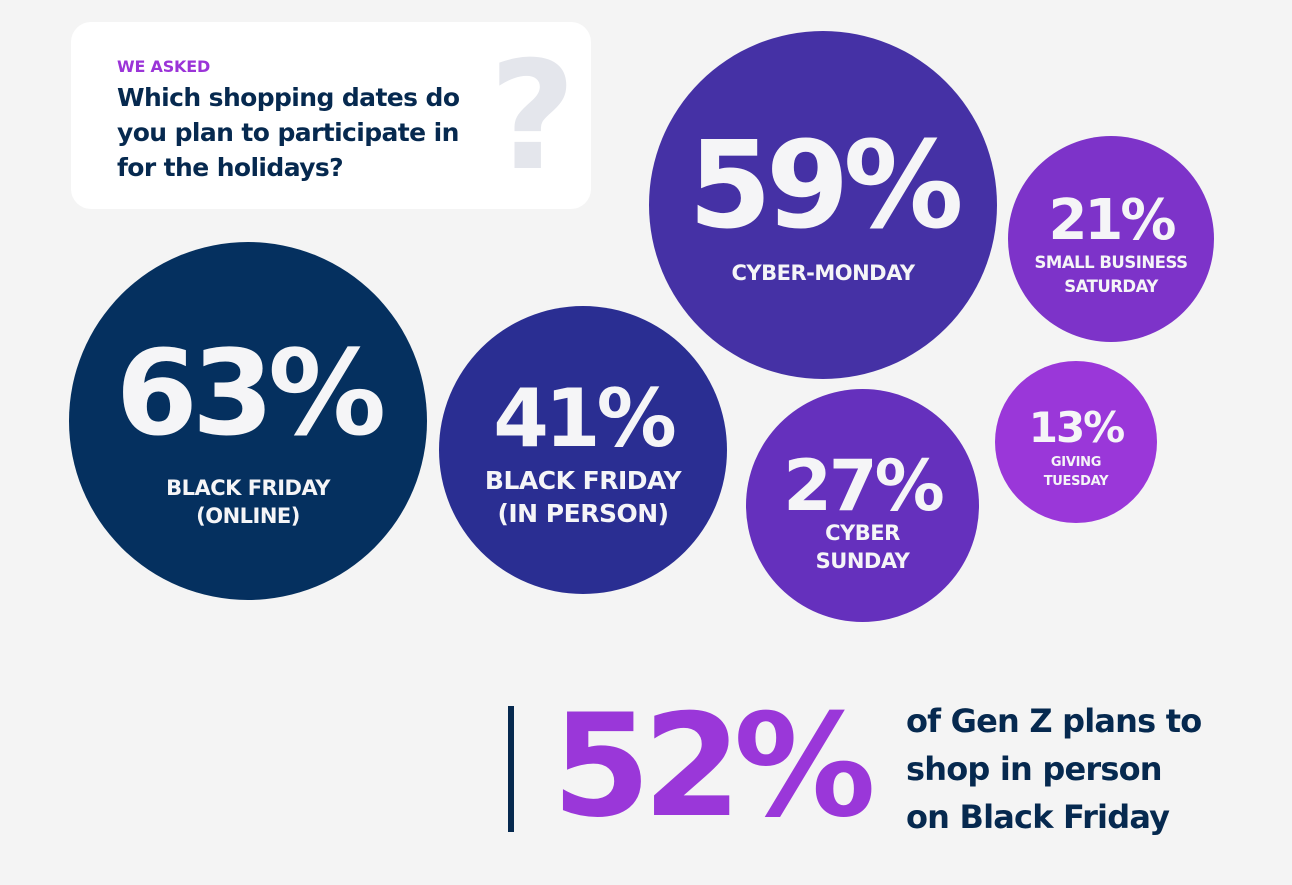 The height and width of the screenshot is (885, 1292). I want to click on bubble-label: CYBER-MONDAY, so click(823, 273).